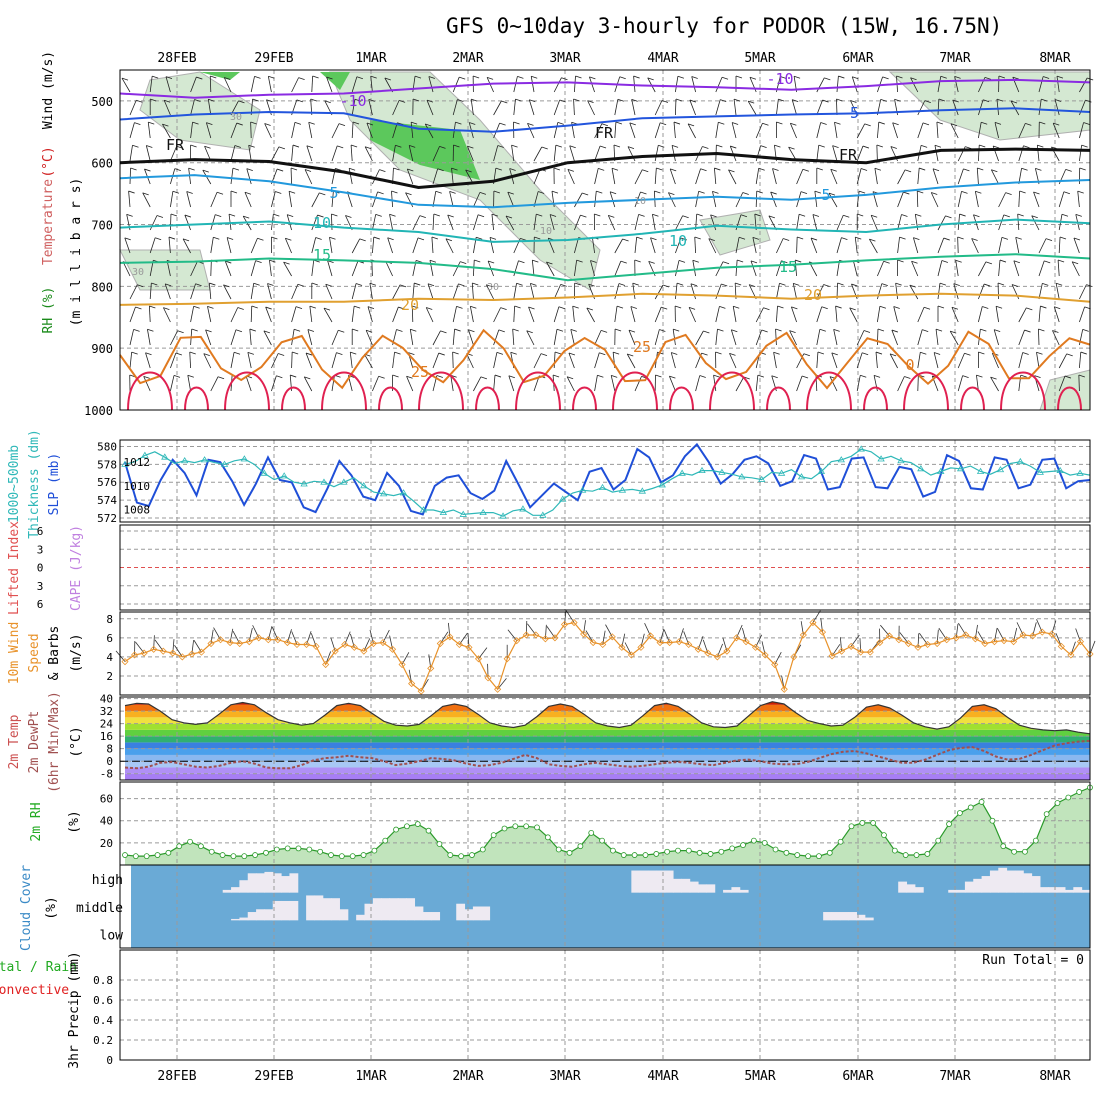  I want to click on wind10-barbs-label: & Barbs, so click(54, 653).